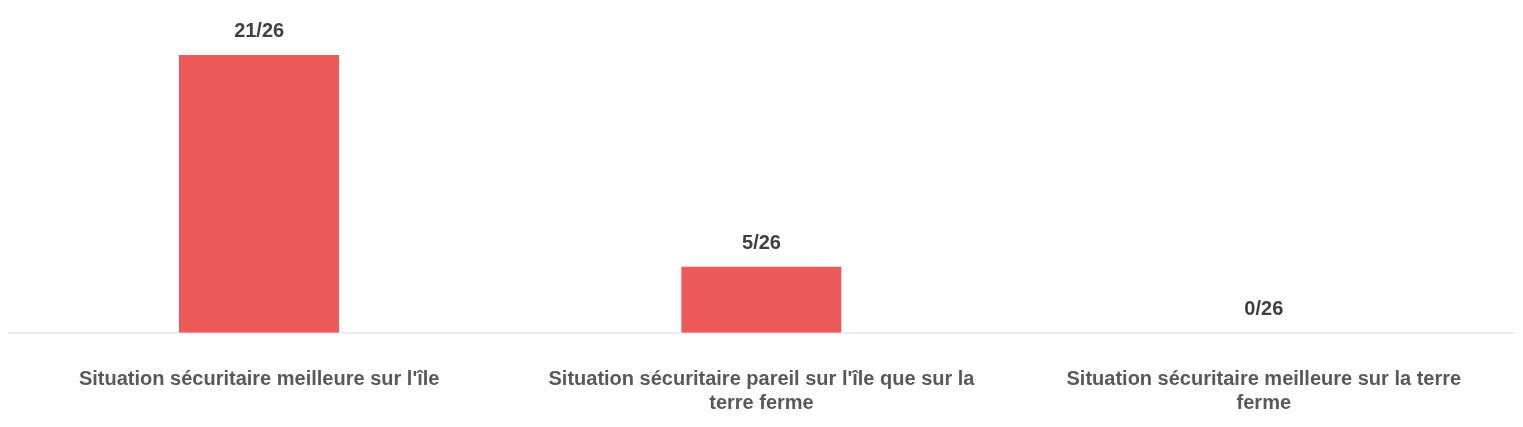 The image size is (1523, 427). I want to click on x-tick-label: Situation sécuritaire meilleure sur l'île, so click(259, 378).